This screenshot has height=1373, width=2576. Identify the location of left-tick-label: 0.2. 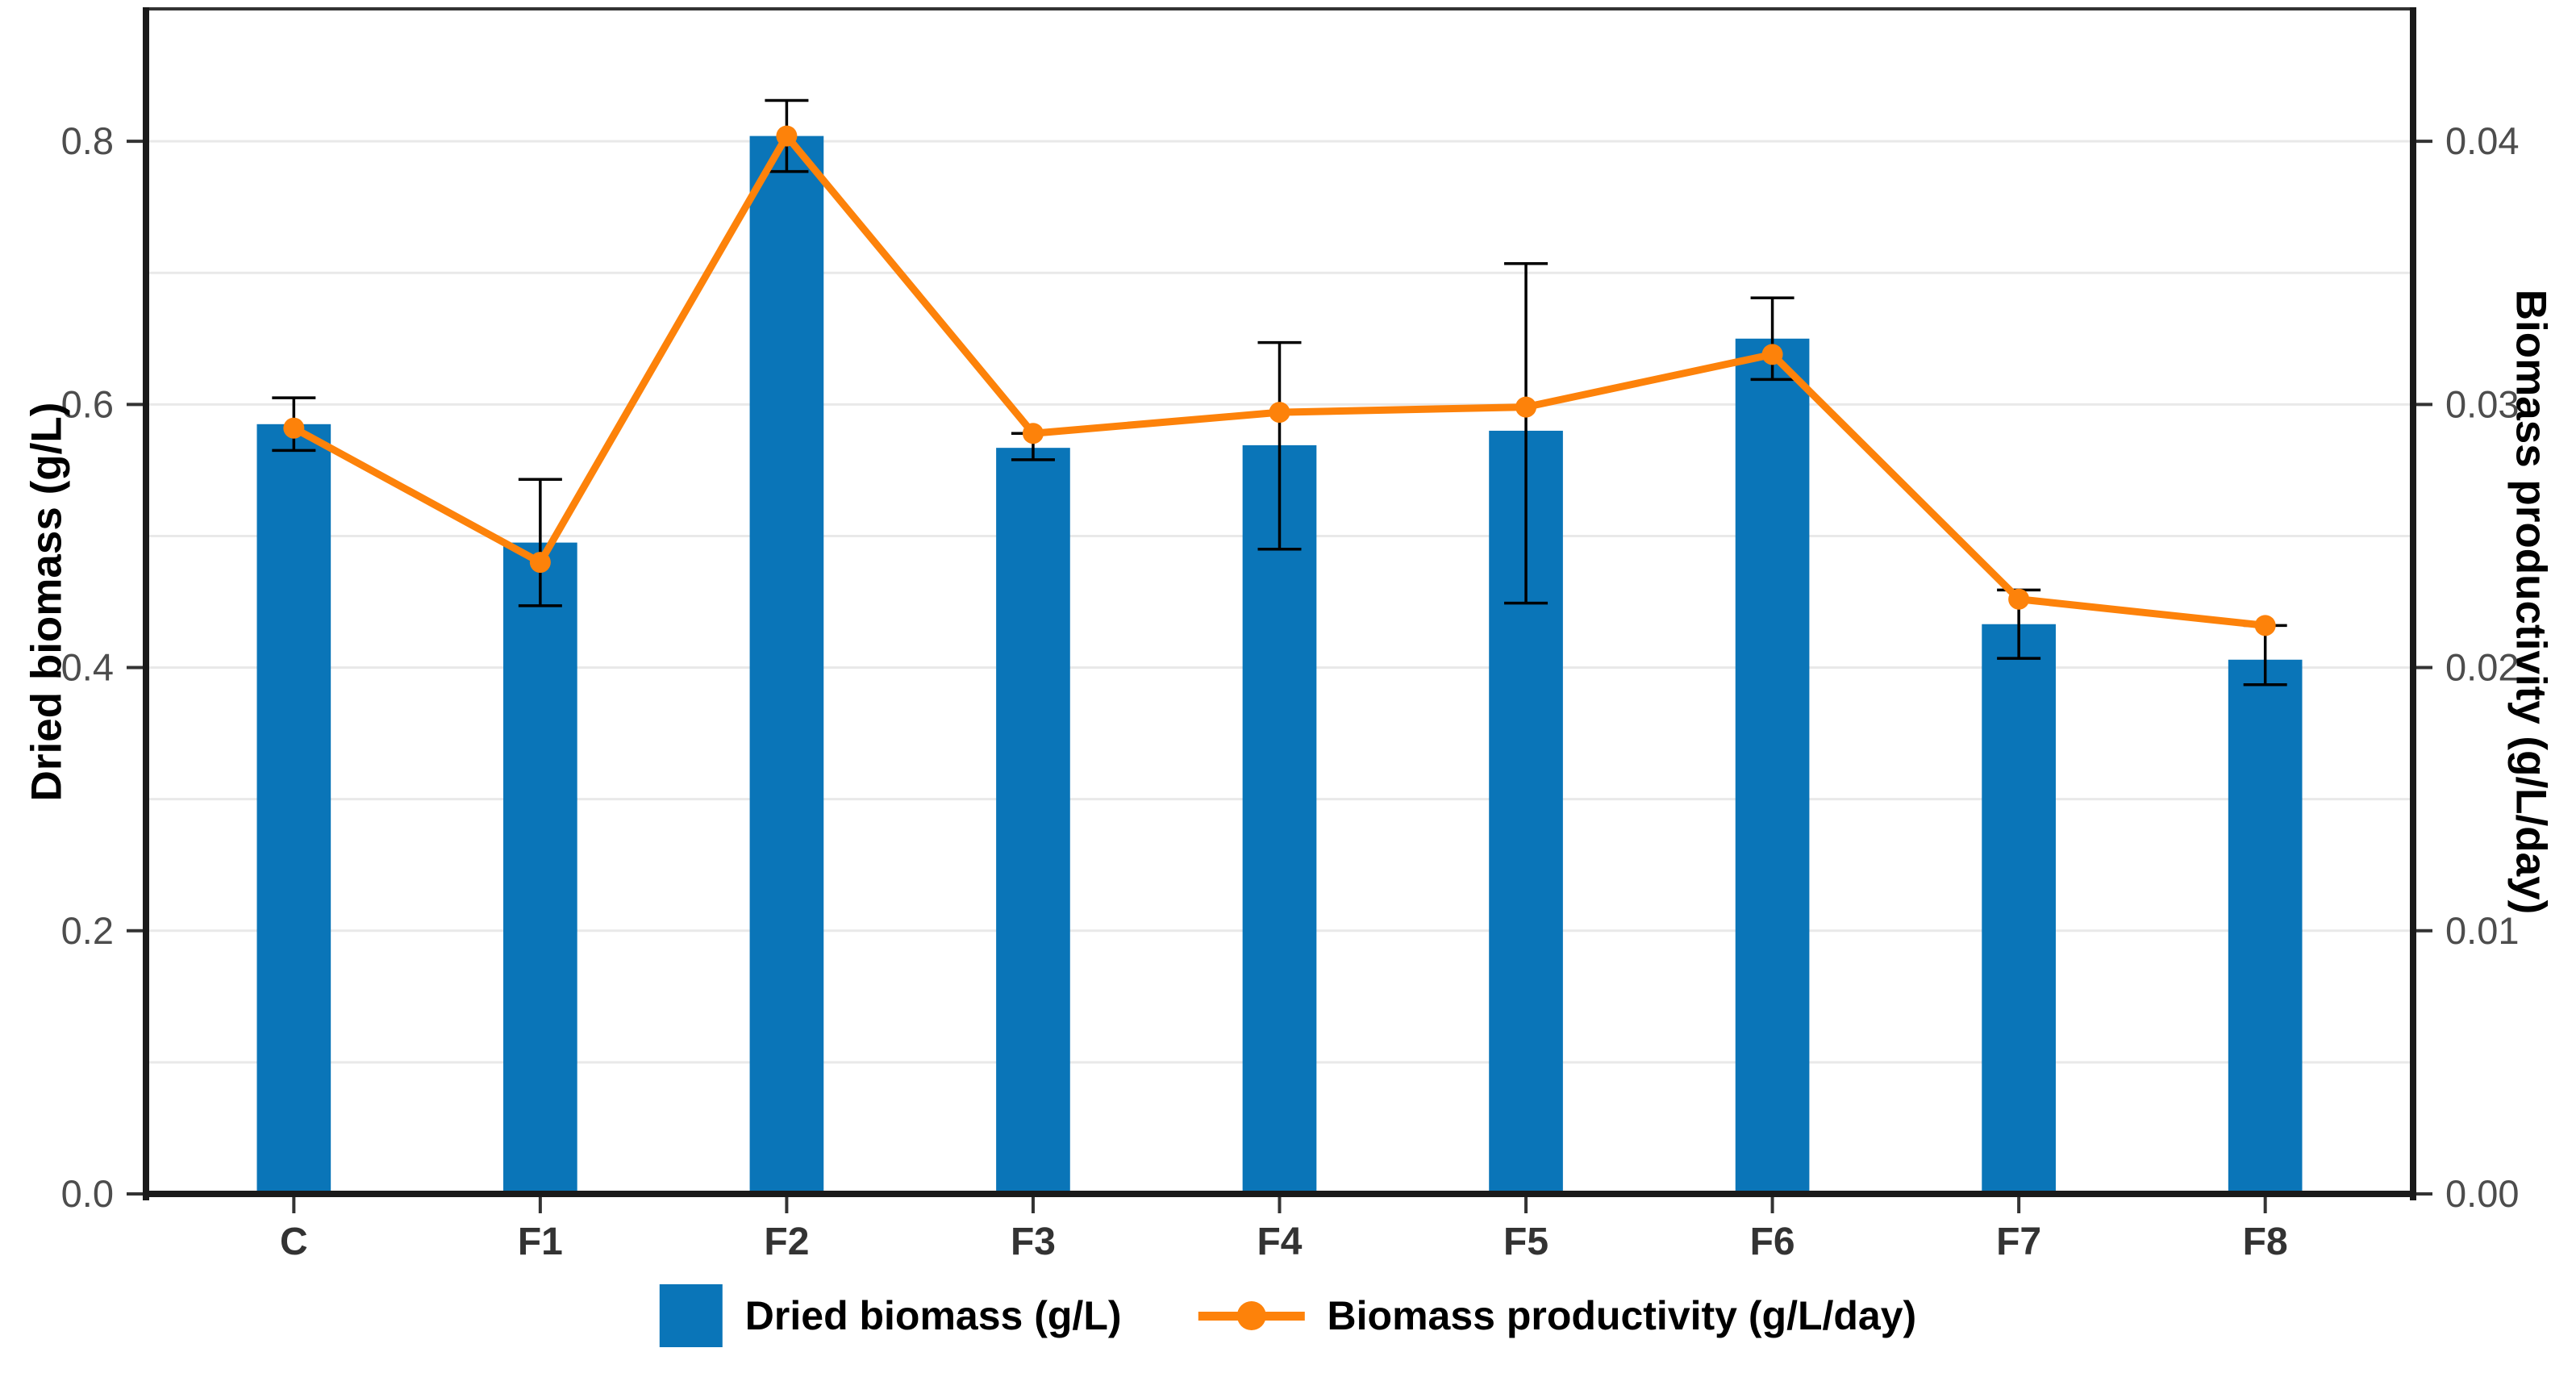
(87, 931).